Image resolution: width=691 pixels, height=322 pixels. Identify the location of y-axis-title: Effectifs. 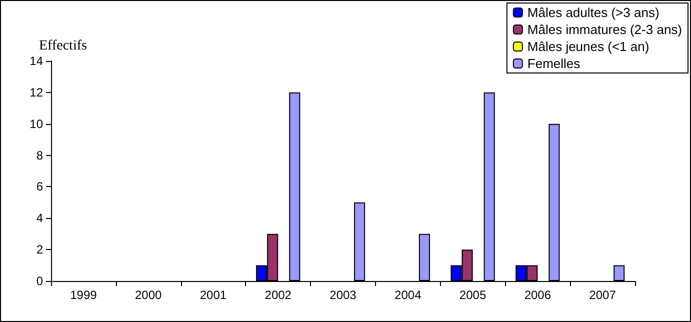
(63, 46).